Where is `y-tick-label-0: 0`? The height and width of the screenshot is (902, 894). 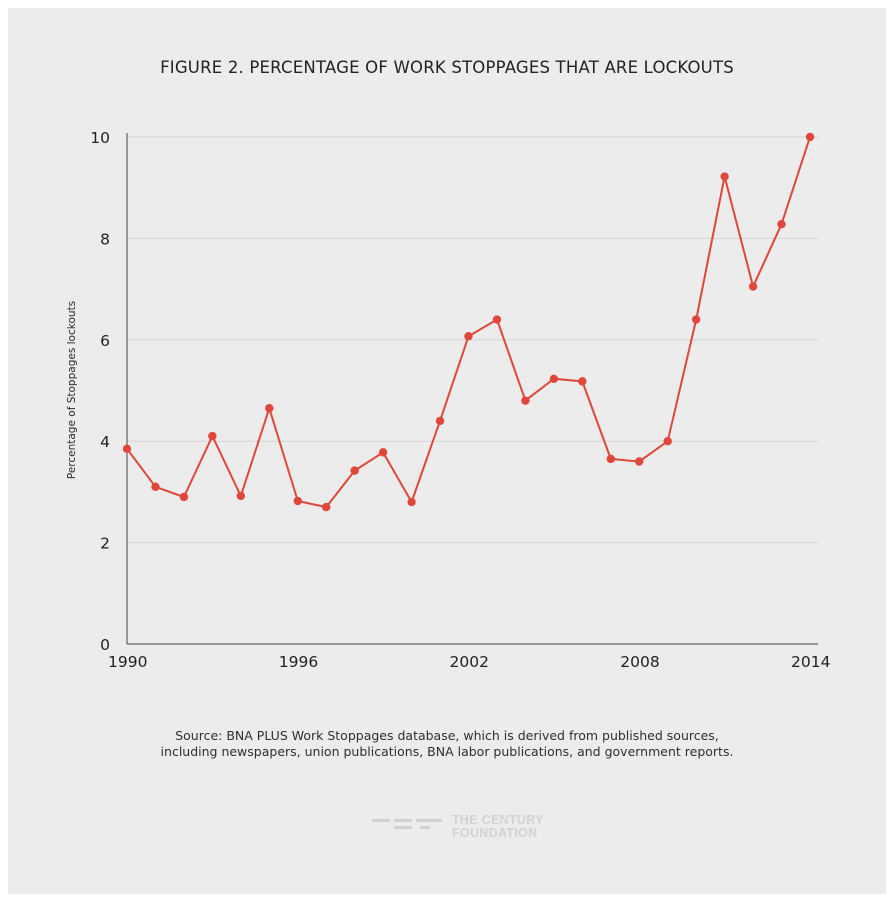 y-tick-label-0: 0 is located at coordinates (105, 645).